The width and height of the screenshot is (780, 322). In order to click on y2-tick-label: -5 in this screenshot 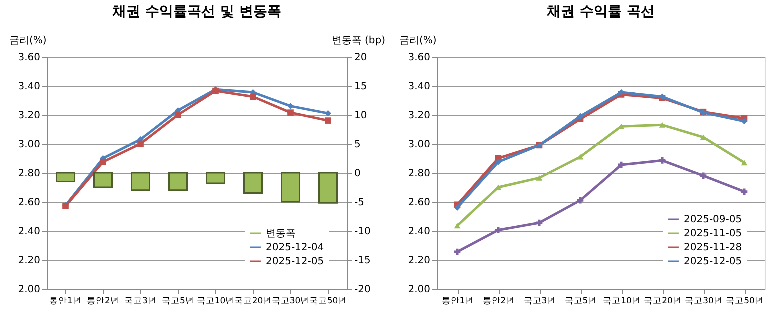, I will do `click(359, 203)`.